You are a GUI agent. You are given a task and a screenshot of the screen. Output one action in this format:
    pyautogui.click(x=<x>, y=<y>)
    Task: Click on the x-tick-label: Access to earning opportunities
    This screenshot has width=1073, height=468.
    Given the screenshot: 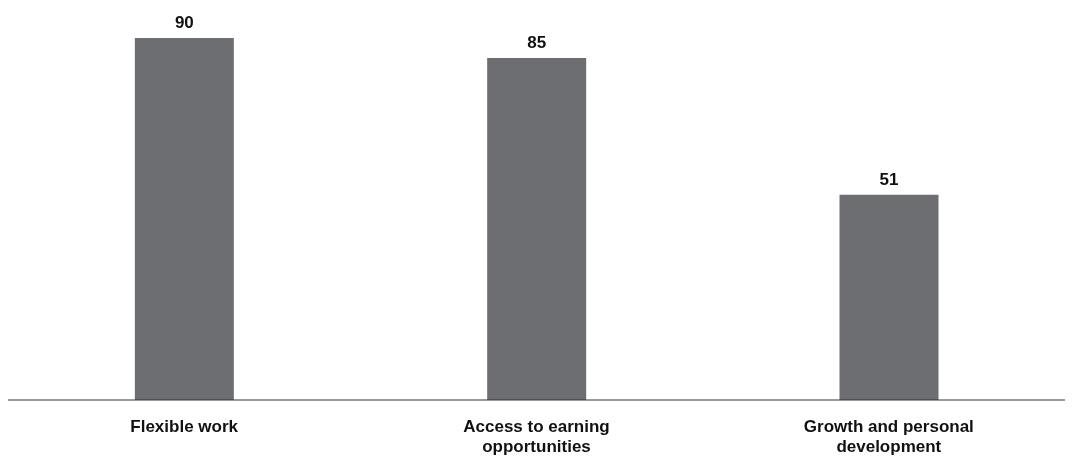 What is the action you would take?
    pyautogui.click(x=536, y=436)
    